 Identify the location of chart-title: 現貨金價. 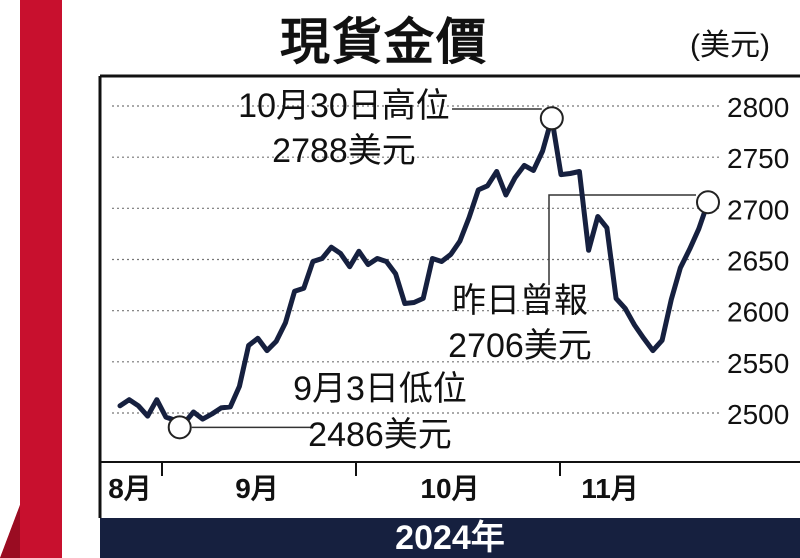
(384, 42).